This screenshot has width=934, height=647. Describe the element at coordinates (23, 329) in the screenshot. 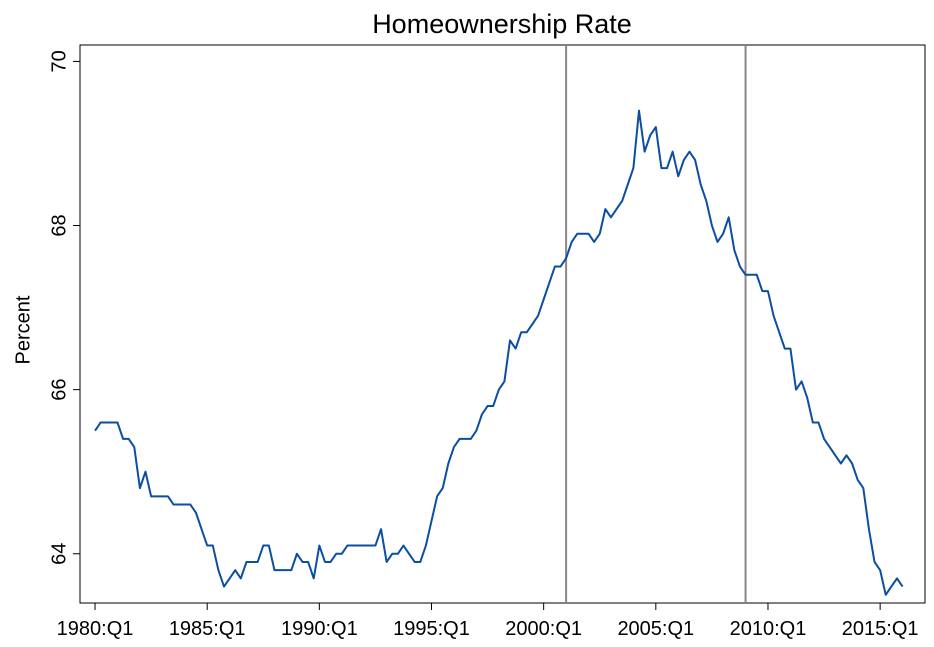

I see `y-axis-label: Percent` at that location.